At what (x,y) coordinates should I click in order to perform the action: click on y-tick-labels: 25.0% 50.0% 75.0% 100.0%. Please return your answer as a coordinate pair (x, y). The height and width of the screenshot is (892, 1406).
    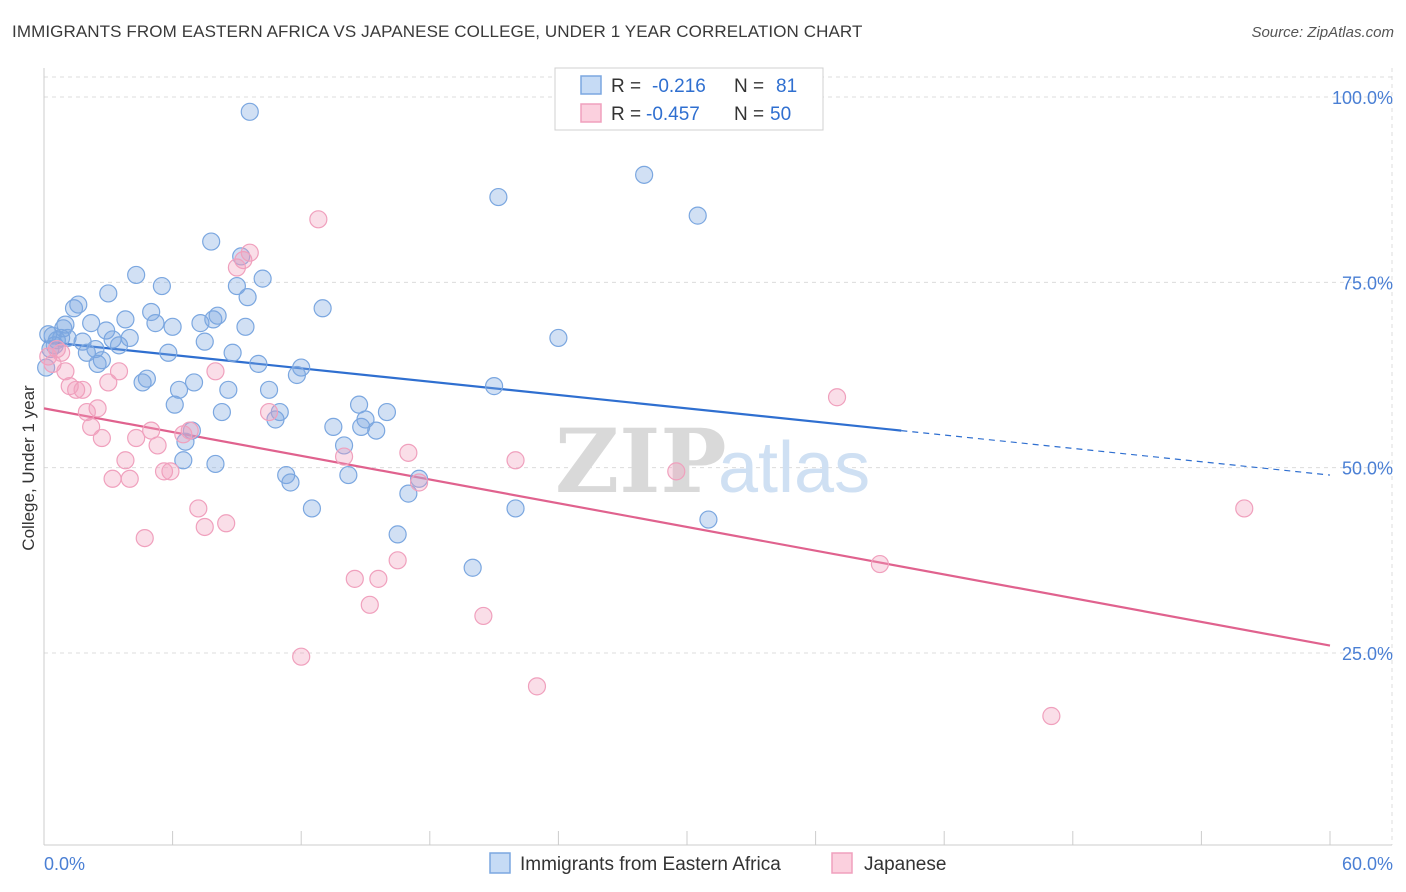
    Looking at the image, I should click on (1362, 376).